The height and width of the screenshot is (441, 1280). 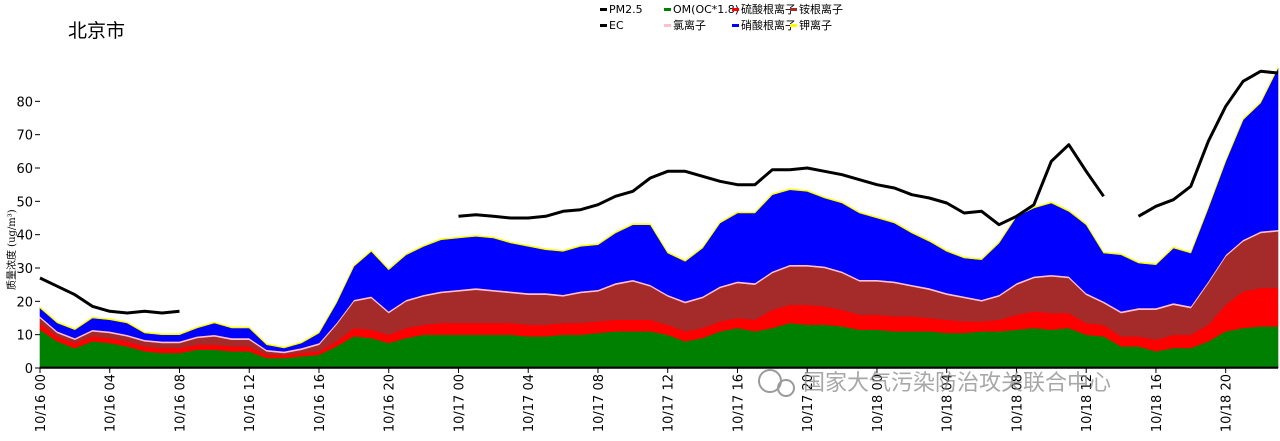 I want to click on x-tick-label: 10/18 00, so click(x=878, y=403).